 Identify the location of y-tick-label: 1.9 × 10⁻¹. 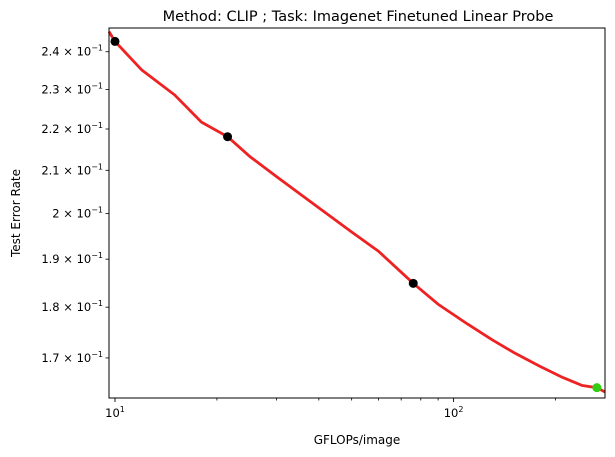
(72, 258).